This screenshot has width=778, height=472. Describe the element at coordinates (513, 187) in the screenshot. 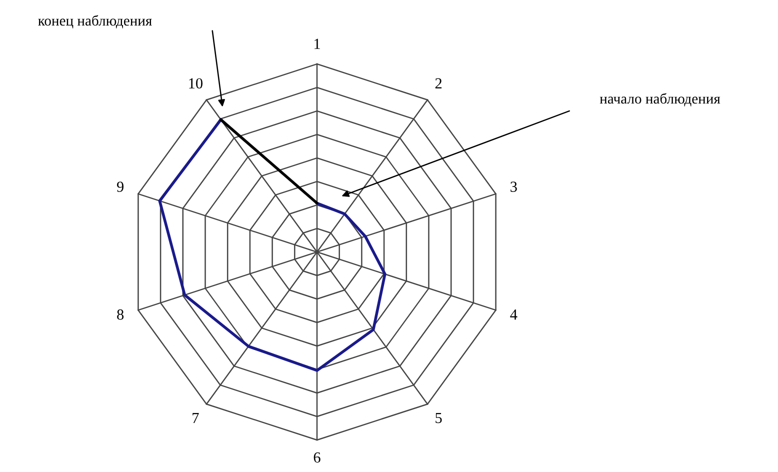

I see `spoke-label: 3` at that location.